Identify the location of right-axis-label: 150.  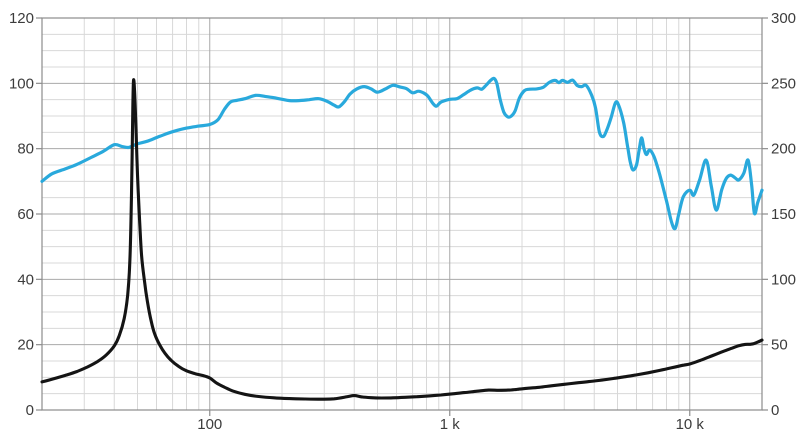
(783, 214).